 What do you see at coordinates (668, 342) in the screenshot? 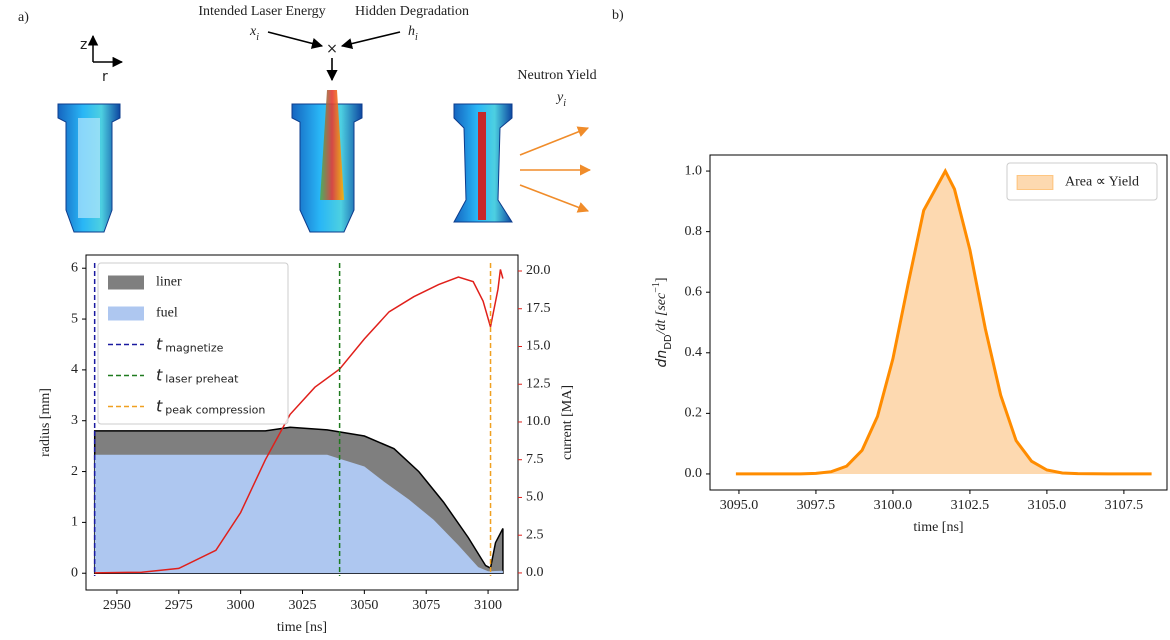
I see `label-part: DD` at bounding box center [668, 342].